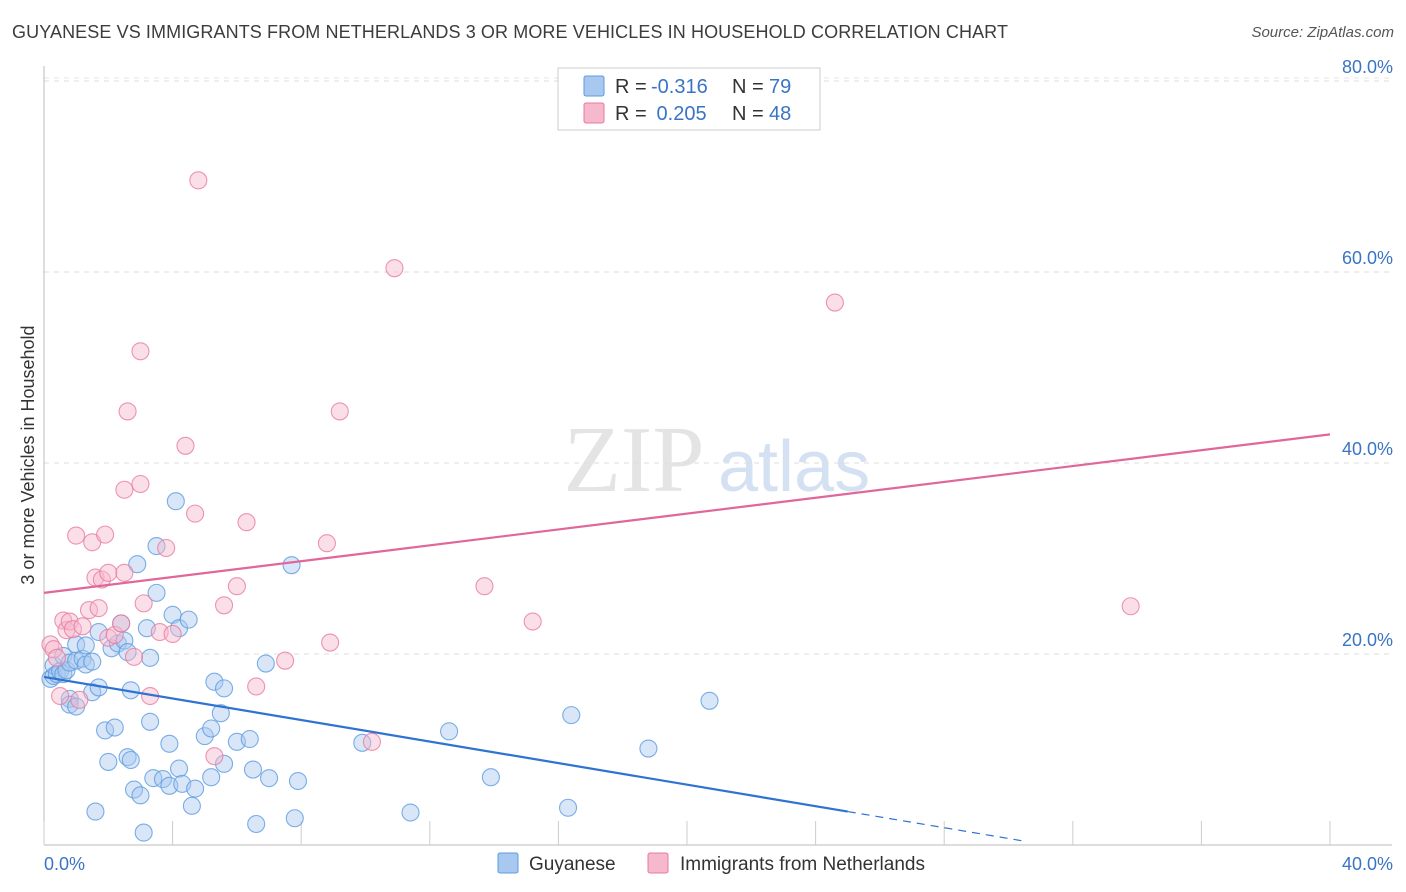 This screenshot has width=1406, height=892. I want to click on bottom-legend-label-guyanese: Guyanese, so click(572, 864).